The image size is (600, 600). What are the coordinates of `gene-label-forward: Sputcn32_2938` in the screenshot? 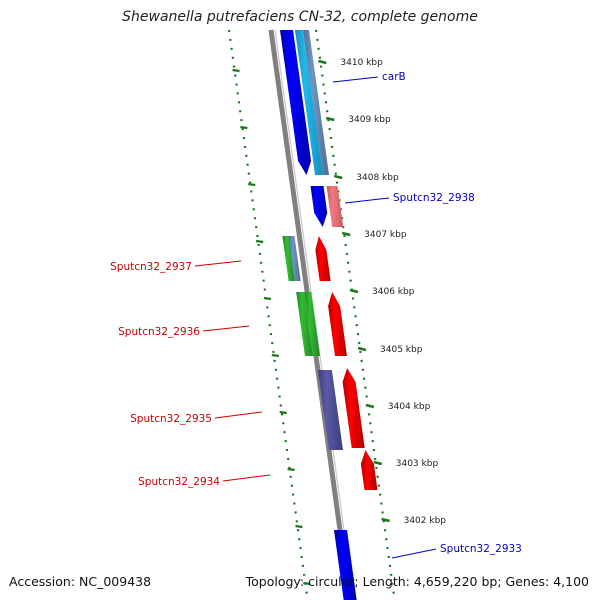 It's located at (434, 198).